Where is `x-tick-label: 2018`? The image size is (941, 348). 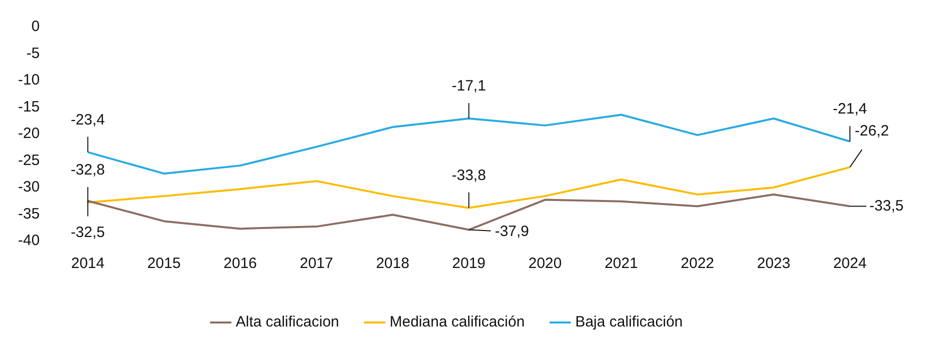 x-tick-label: 2018 is located at coordinates (393, 263).